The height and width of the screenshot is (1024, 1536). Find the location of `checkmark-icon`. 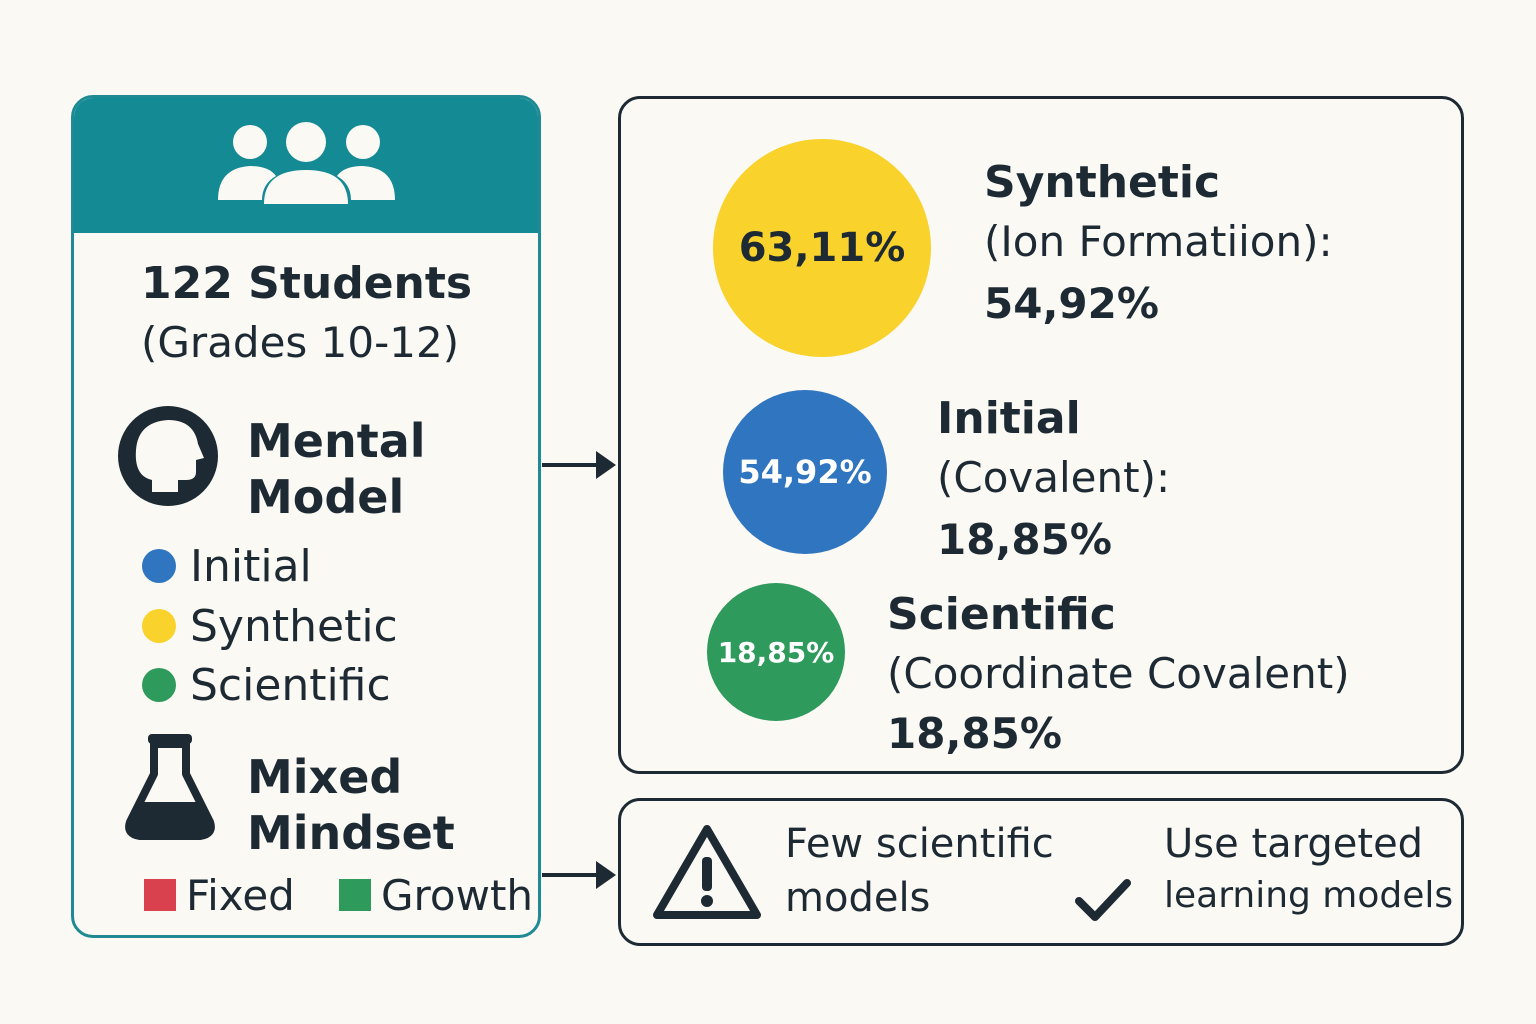

checkmark-icon is located at coordinates (1103, 900).